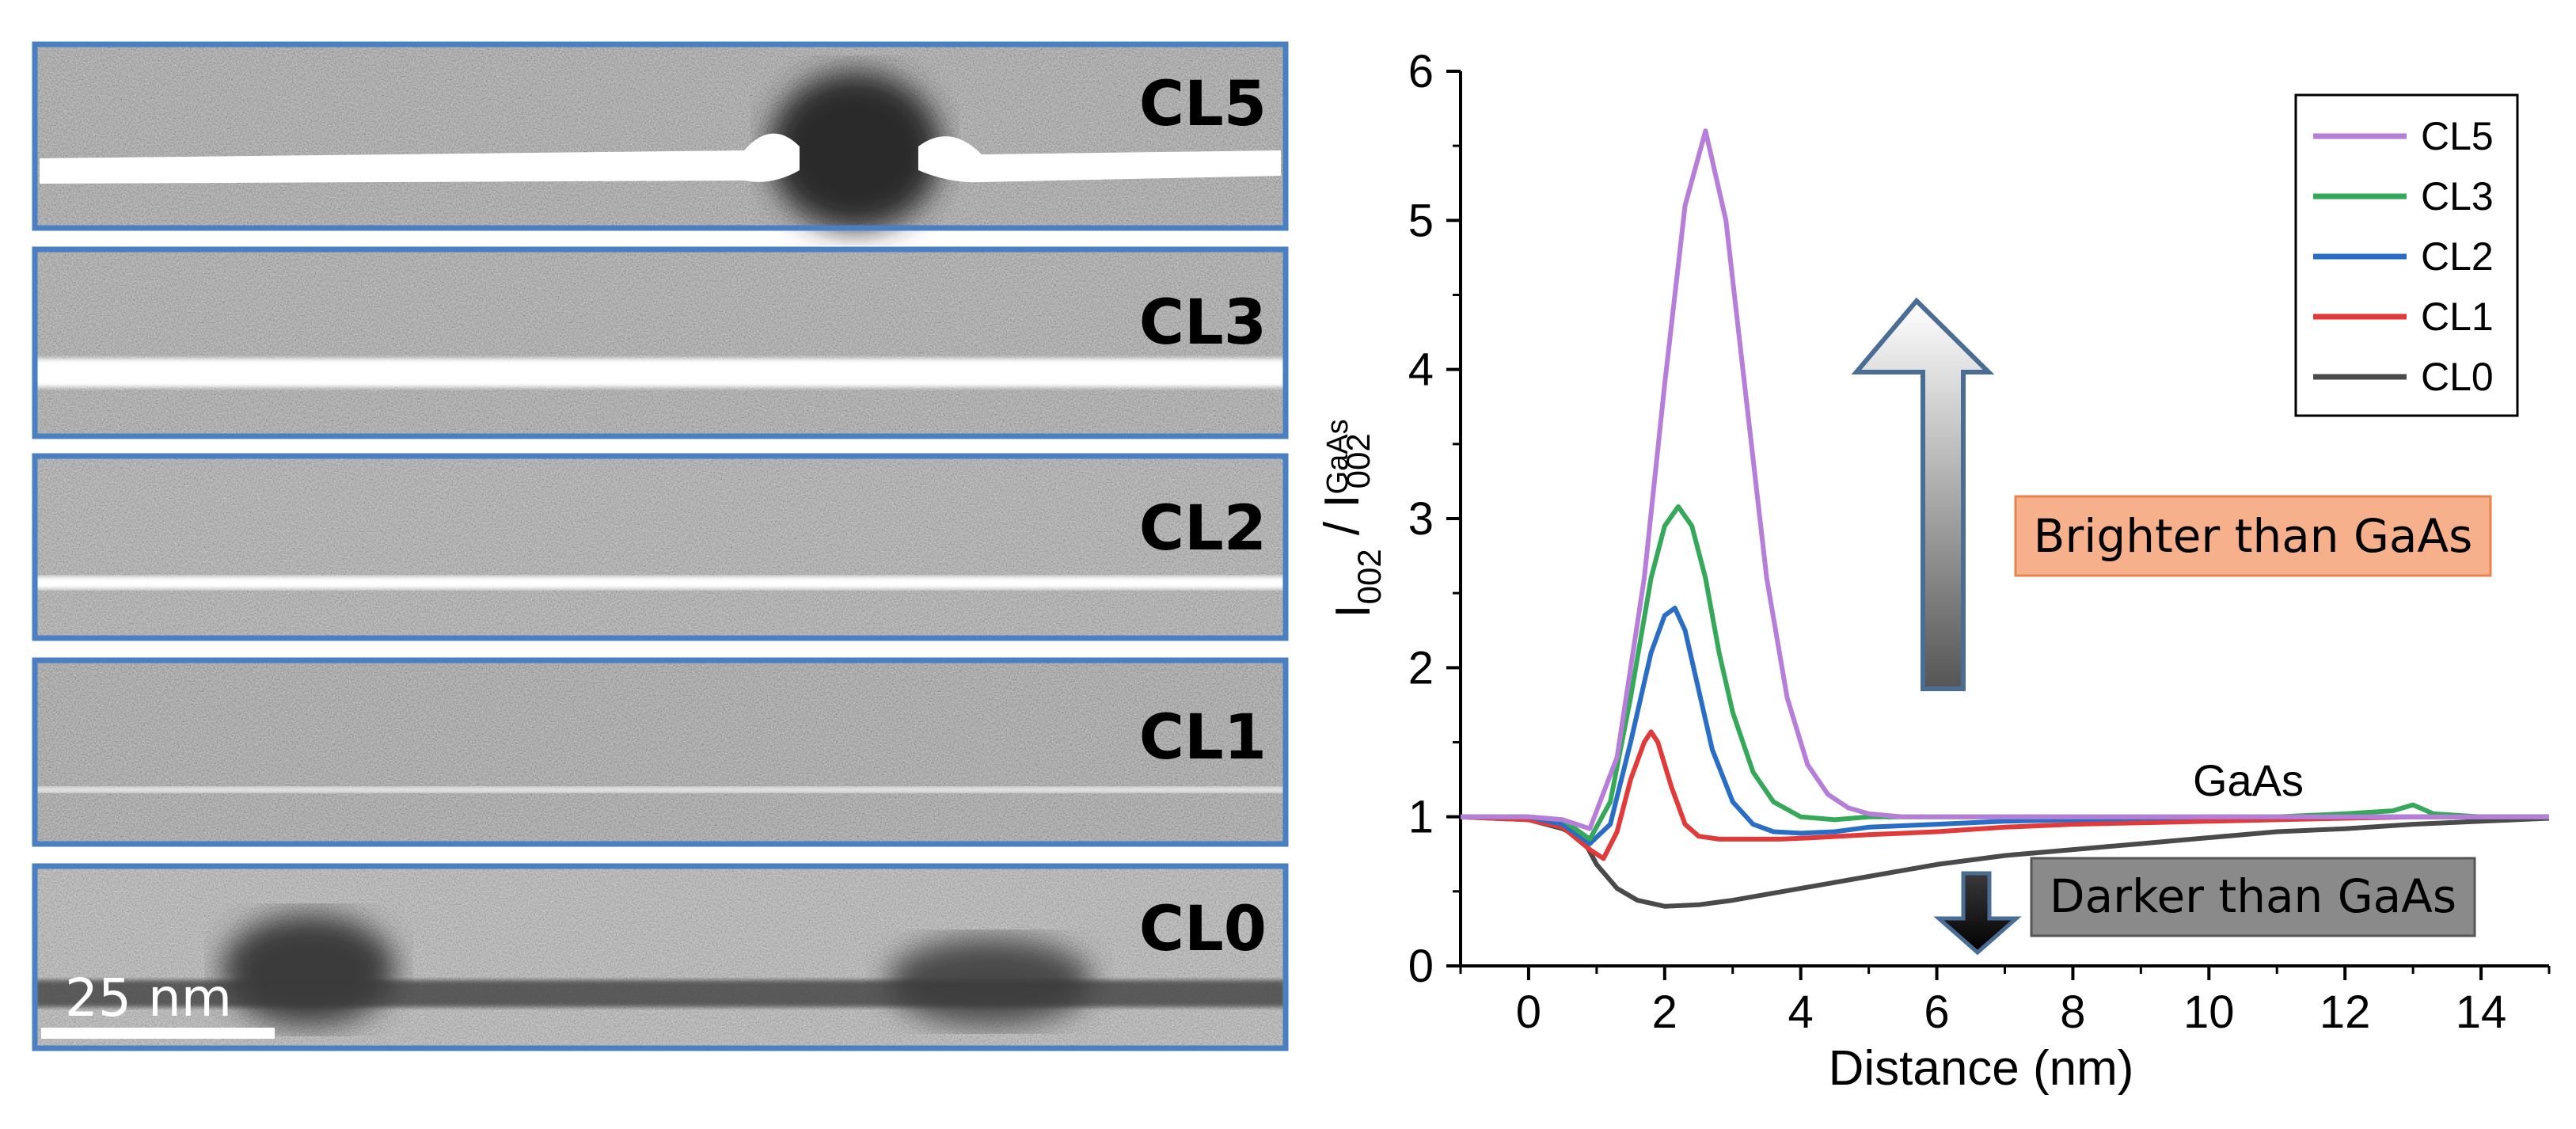 This screenshot has height=1129, width=2576. I want to click on panel-cl5-background, so click(660, 136).